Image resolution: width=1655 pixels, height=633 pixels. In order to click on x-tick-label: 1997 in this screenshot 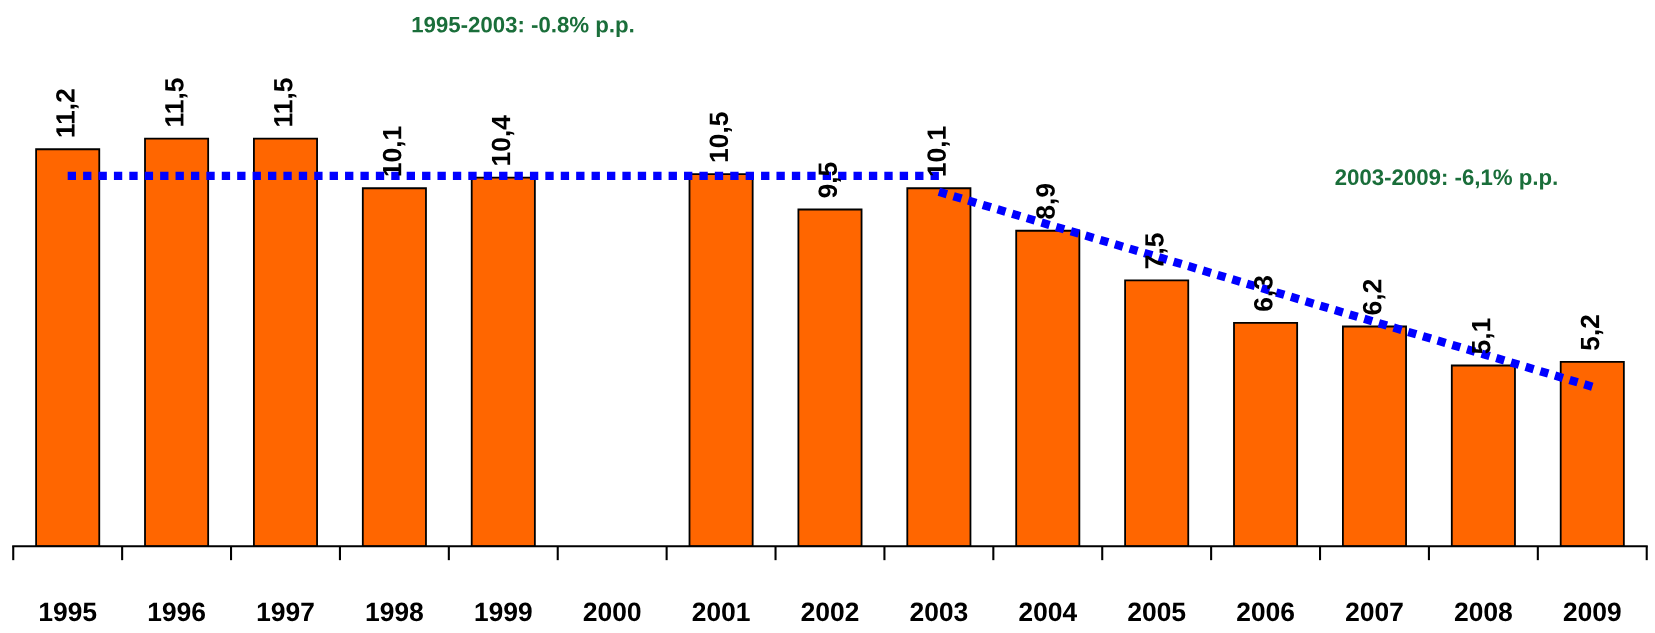, I will do `click(285, 612)`.